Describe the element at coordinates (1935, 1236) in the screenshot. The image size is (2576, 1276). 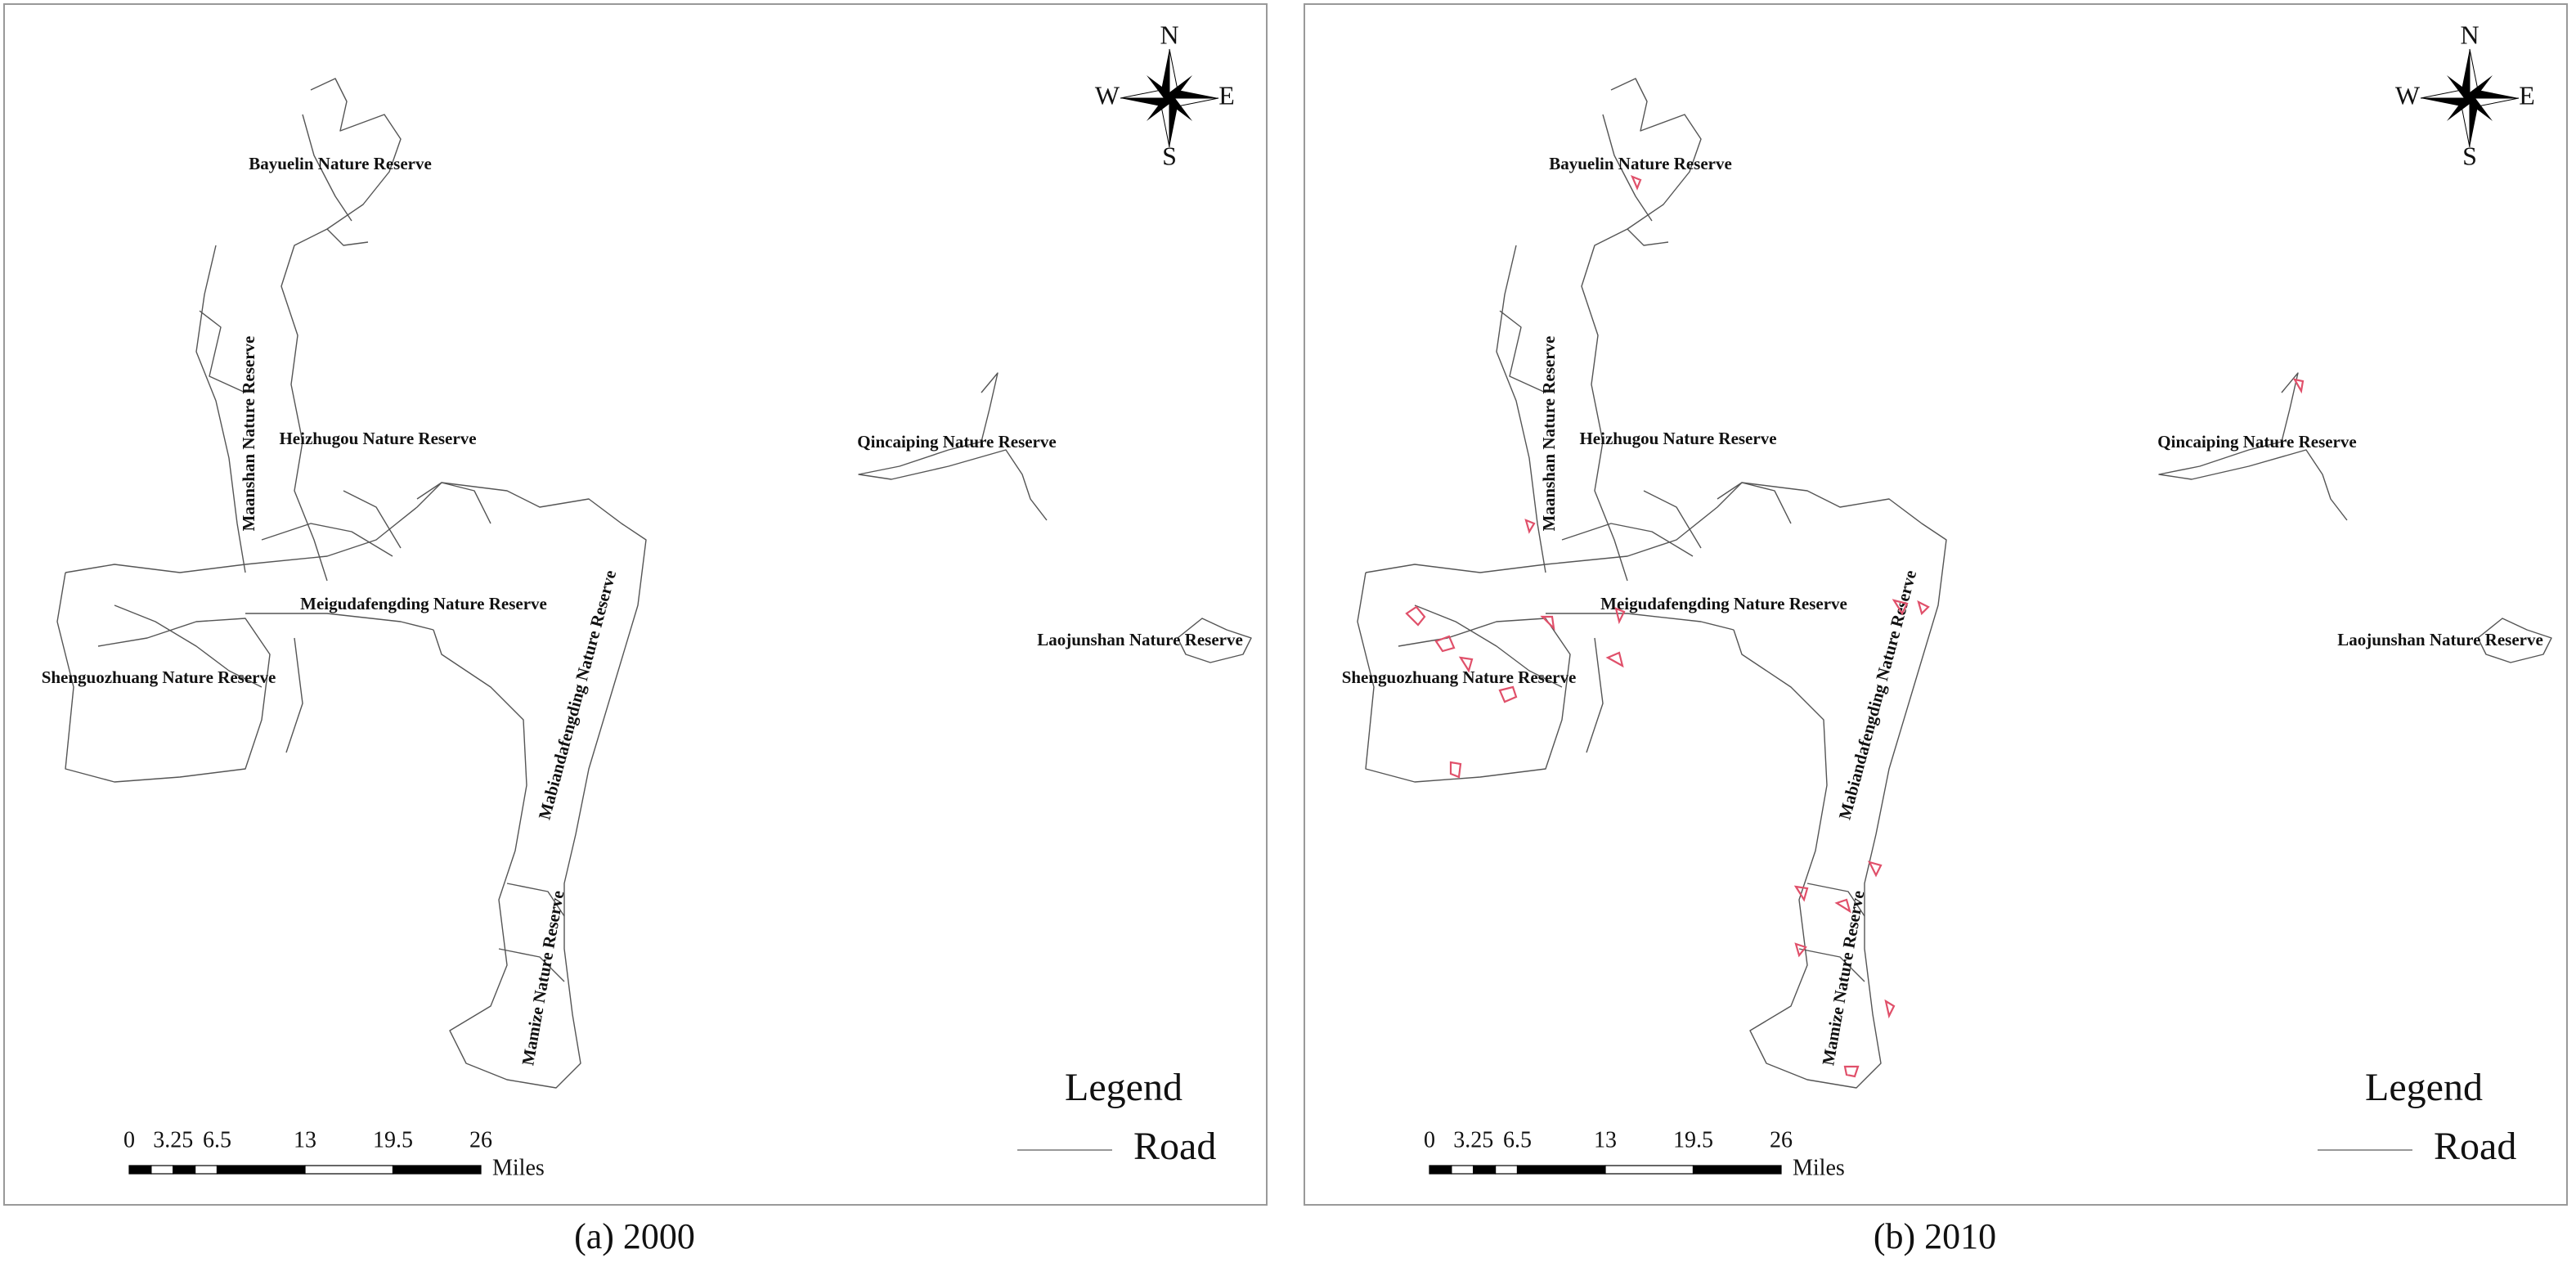
I see `panel-caption: (b) 2010` at that location.